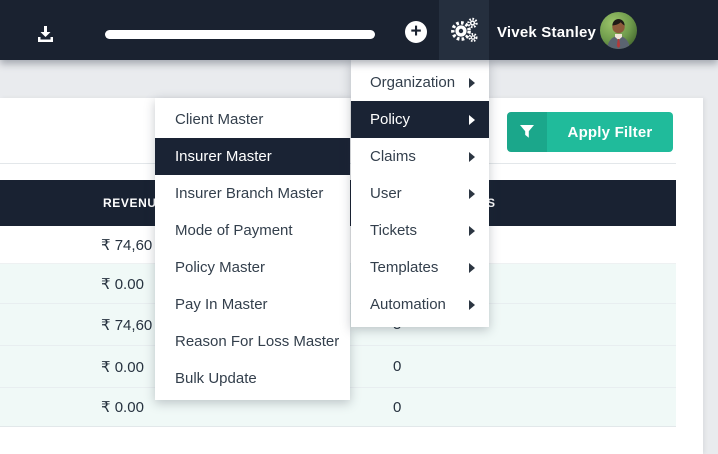 This screenshot has width=718, height=454. Describe the element at coordinates (249, 193) in the screenshot. I see `menu-item-insurer-branch-master: Insurer Branch Master` at that location.